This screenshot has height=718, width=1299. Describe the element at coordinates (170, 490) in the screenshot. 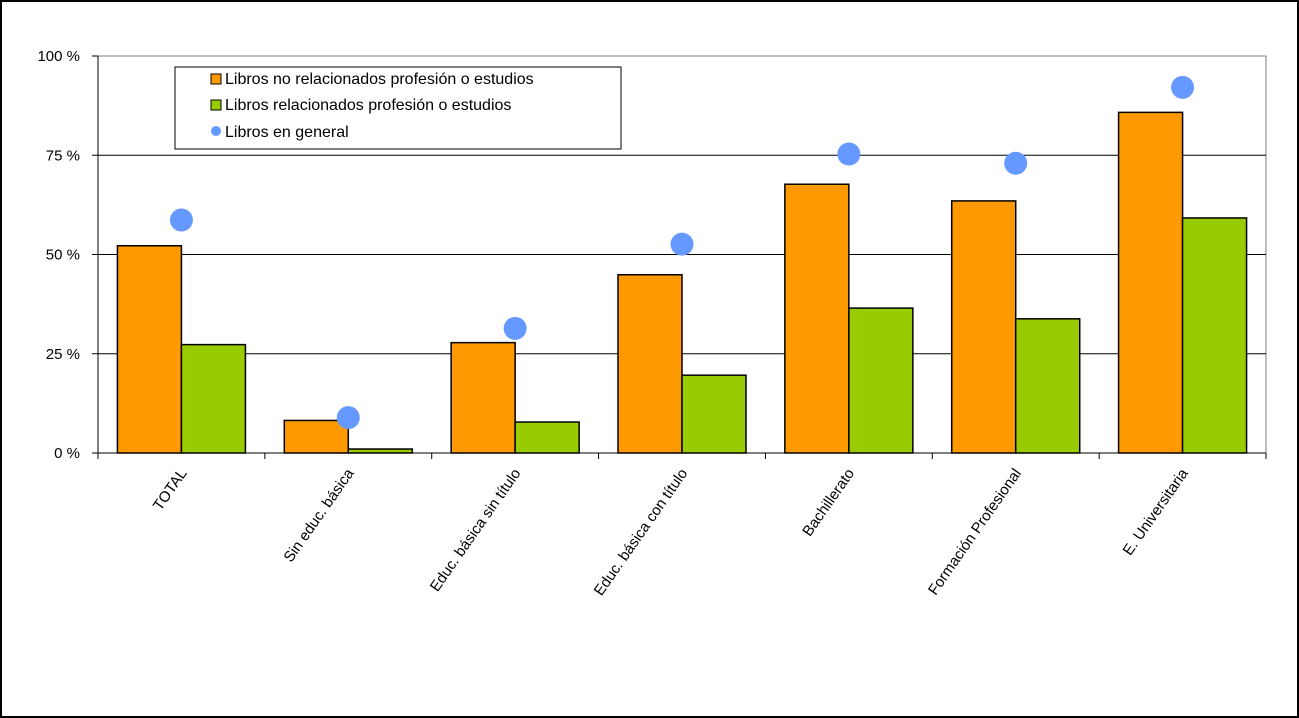

I see `category-label: TOTAL` at that location.